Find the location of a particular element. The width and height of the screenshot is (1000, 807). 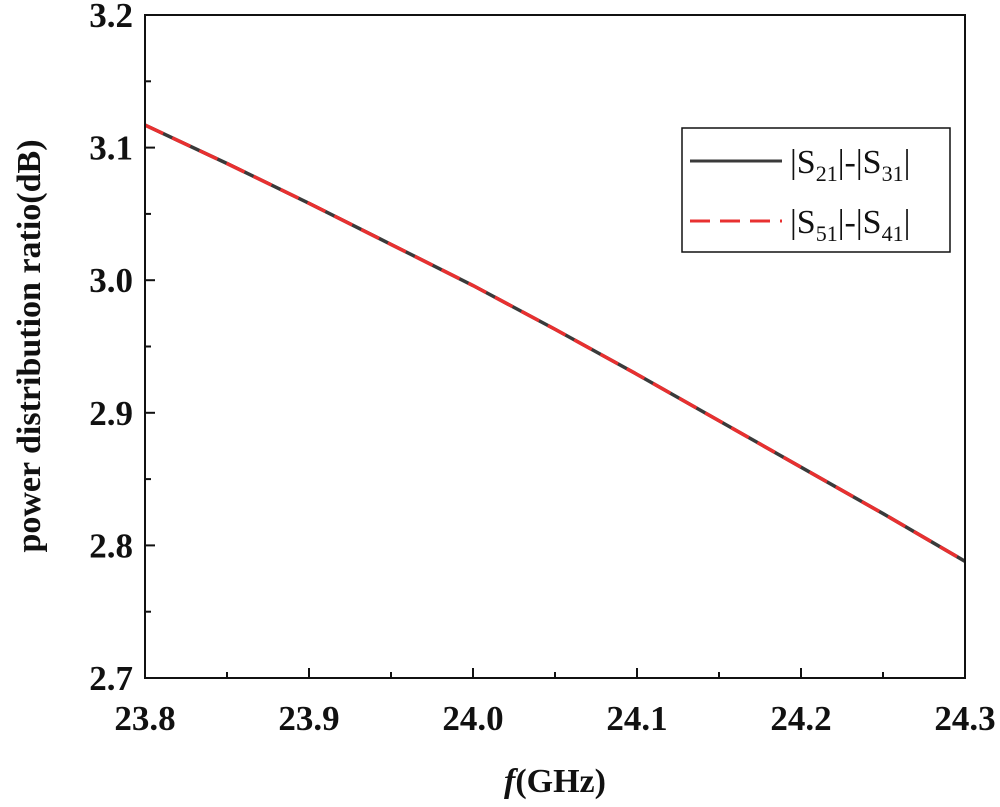

x-tick-label: 23.9 is located at coordinates (308, 718).